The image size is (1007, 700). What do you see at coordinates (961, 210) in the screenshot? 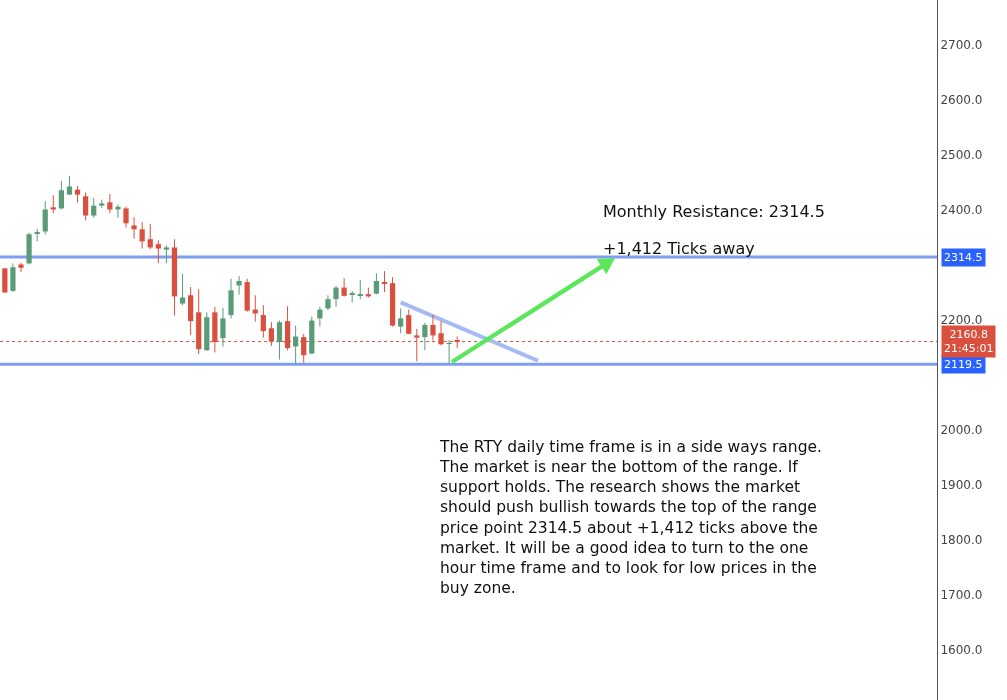
I see `y-tick-label: 2400.0` at bounding box center [961, 210].